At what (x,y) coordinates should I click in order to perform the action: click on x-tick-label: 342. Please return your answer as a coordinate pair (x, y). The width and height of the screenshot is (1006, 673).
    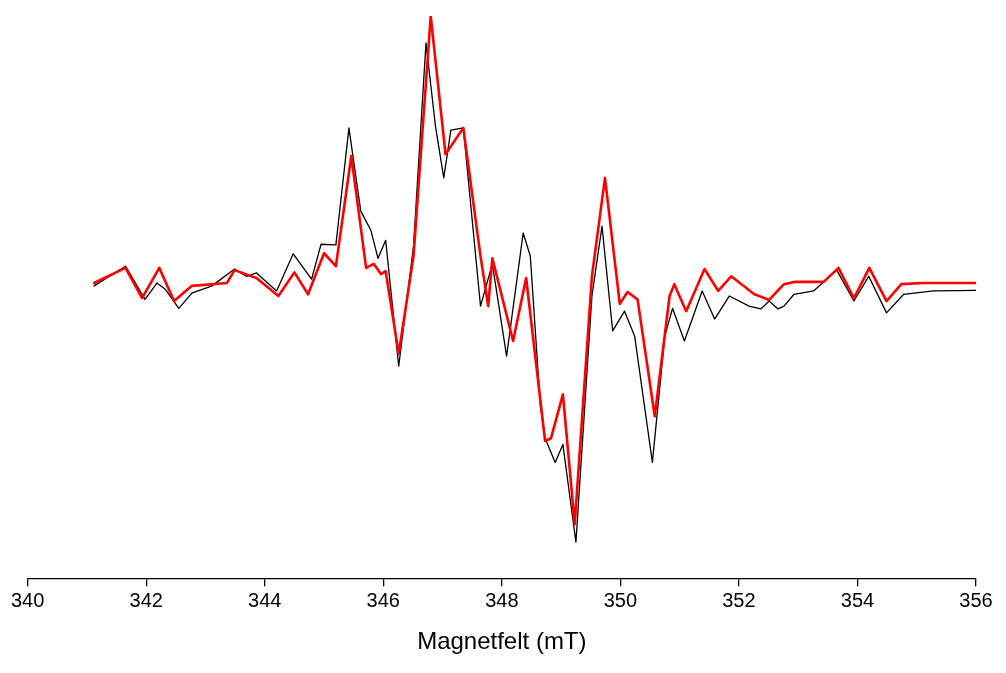
    Looking at the image, I should click on (146, 599).